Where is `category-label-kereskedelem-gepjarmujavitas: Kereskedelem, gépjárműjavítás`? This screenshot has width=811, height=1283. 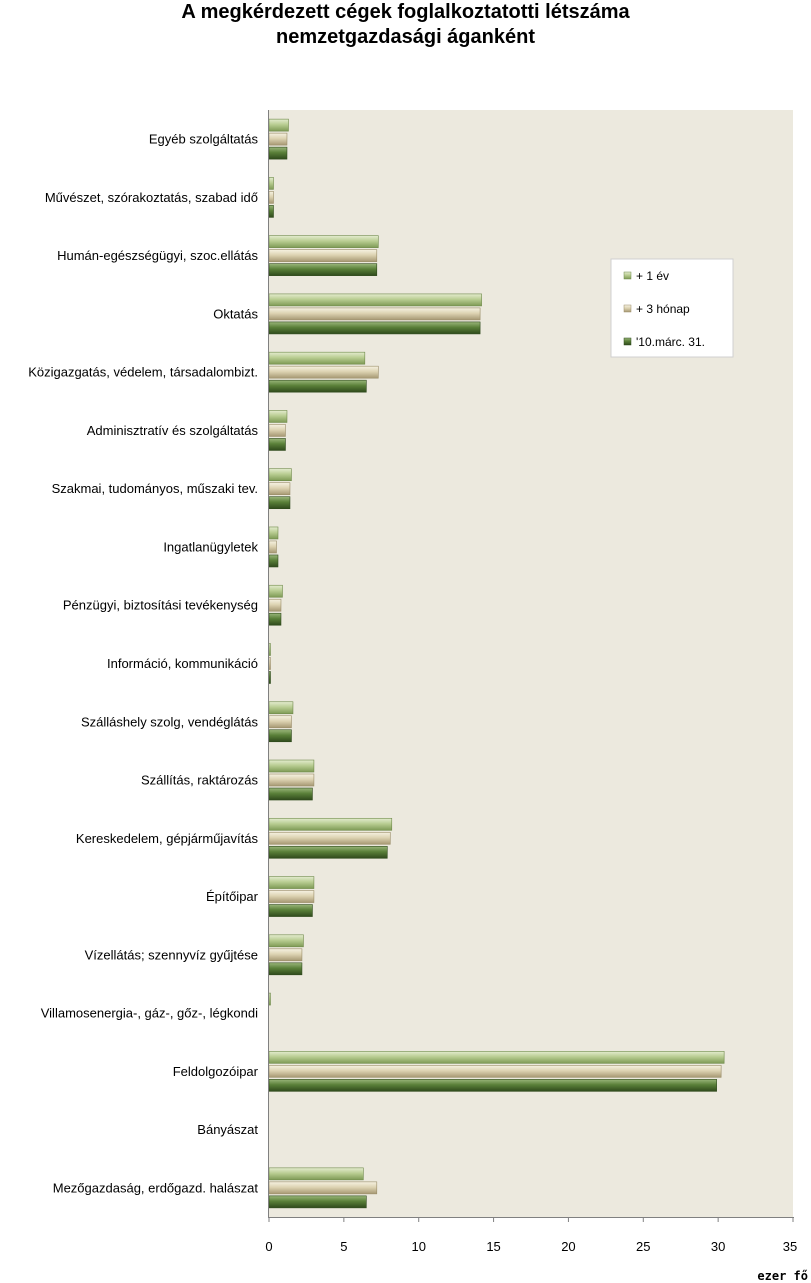 category-label-kereskedelem-gepjarmujavitas: Kereskedelem, gépjárműjavítás is located at coordinates (167, 838).